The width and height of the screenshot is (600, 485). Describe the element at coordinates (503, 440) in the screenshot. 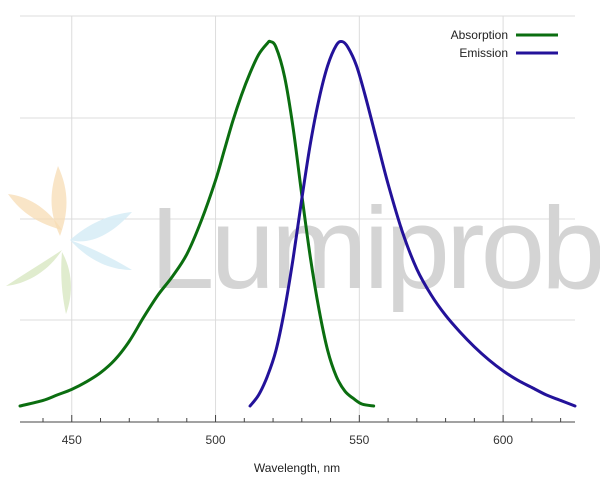

I see `x-tick-label: 600` at that location.